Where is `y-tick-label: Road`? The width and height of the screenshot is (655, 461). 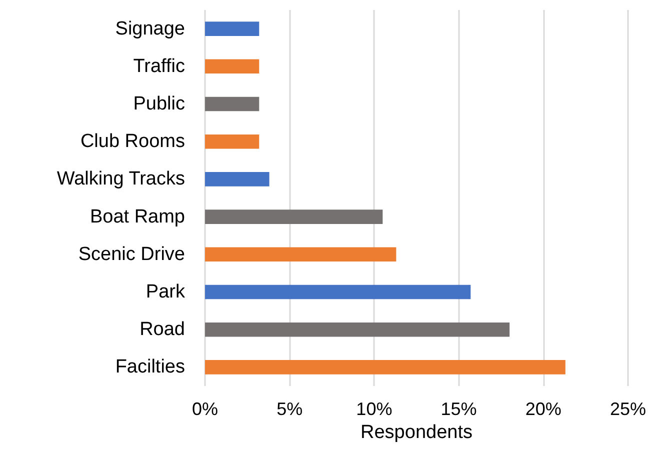
y-tick-label: Road is located at coordinates (162, 329).